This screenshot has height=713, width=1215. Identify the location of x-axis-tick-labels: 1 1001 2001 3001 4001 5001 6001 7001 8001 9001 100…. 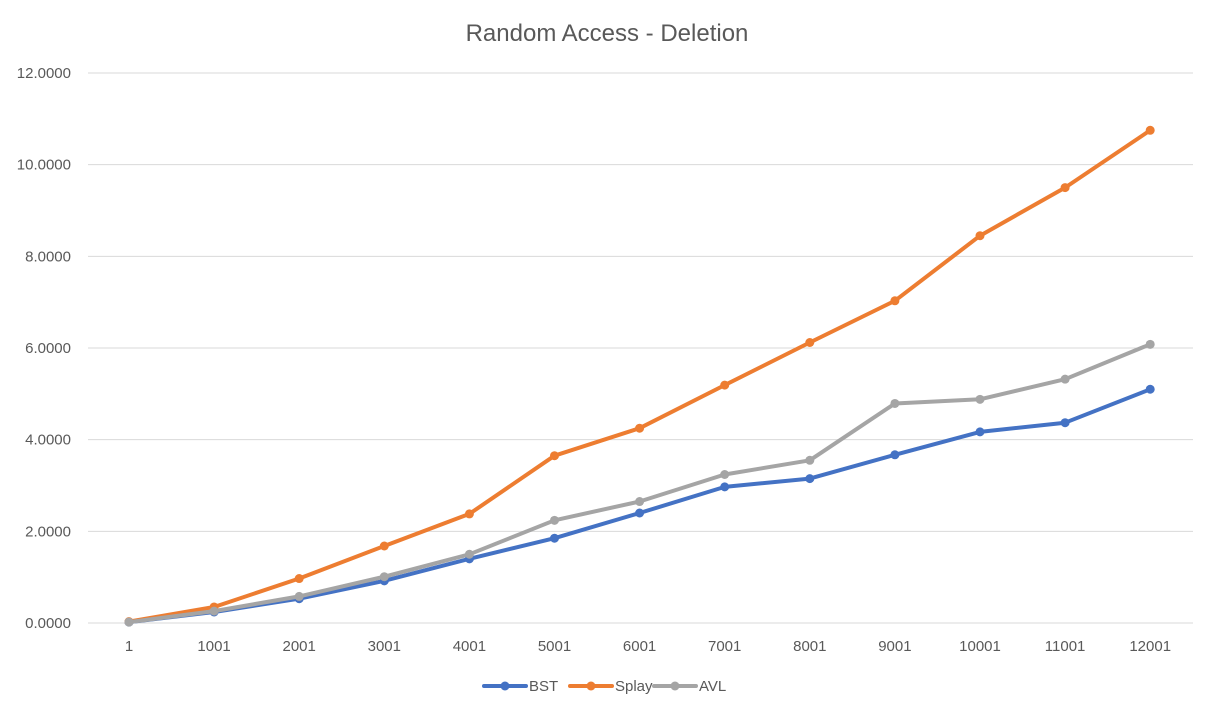
(648, 646).